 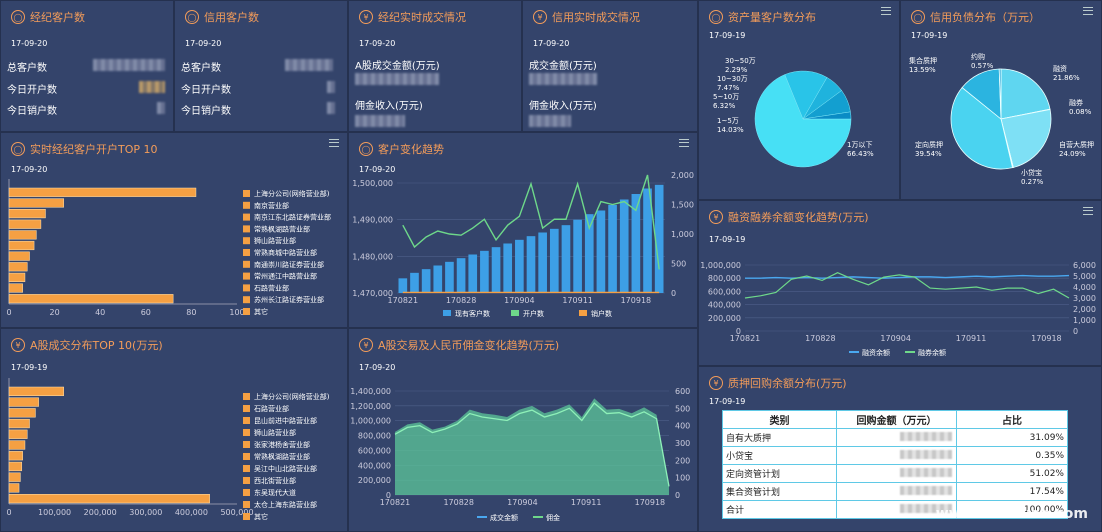 I want to click on x-tick-label: 60, so click(x=146, y=312).